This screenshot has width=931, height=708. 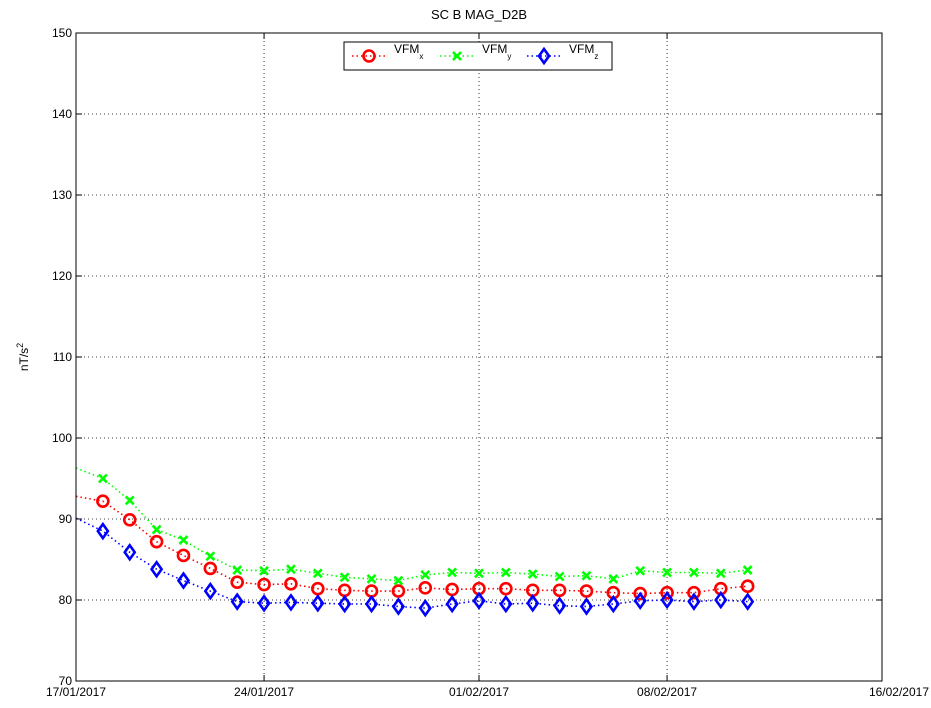 I want to click on legend-label-x: VFMx, so click(x=408, y=51).